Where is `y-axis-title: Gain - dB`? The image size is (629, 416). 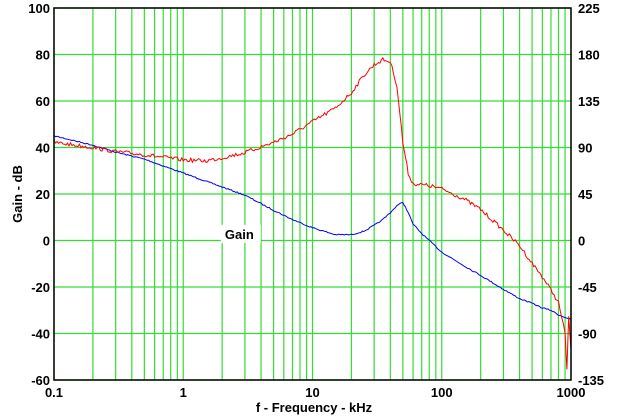
y-axis-title: Gain - dB is located at coordinates (17, 194).